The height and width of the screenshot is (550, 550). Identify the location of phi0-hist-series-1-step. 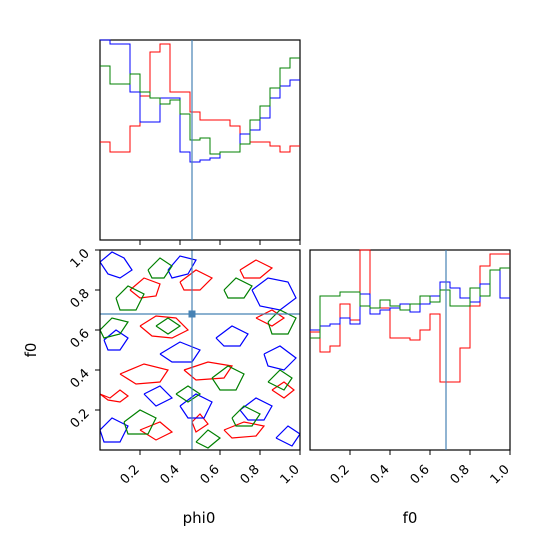
(200, 98).